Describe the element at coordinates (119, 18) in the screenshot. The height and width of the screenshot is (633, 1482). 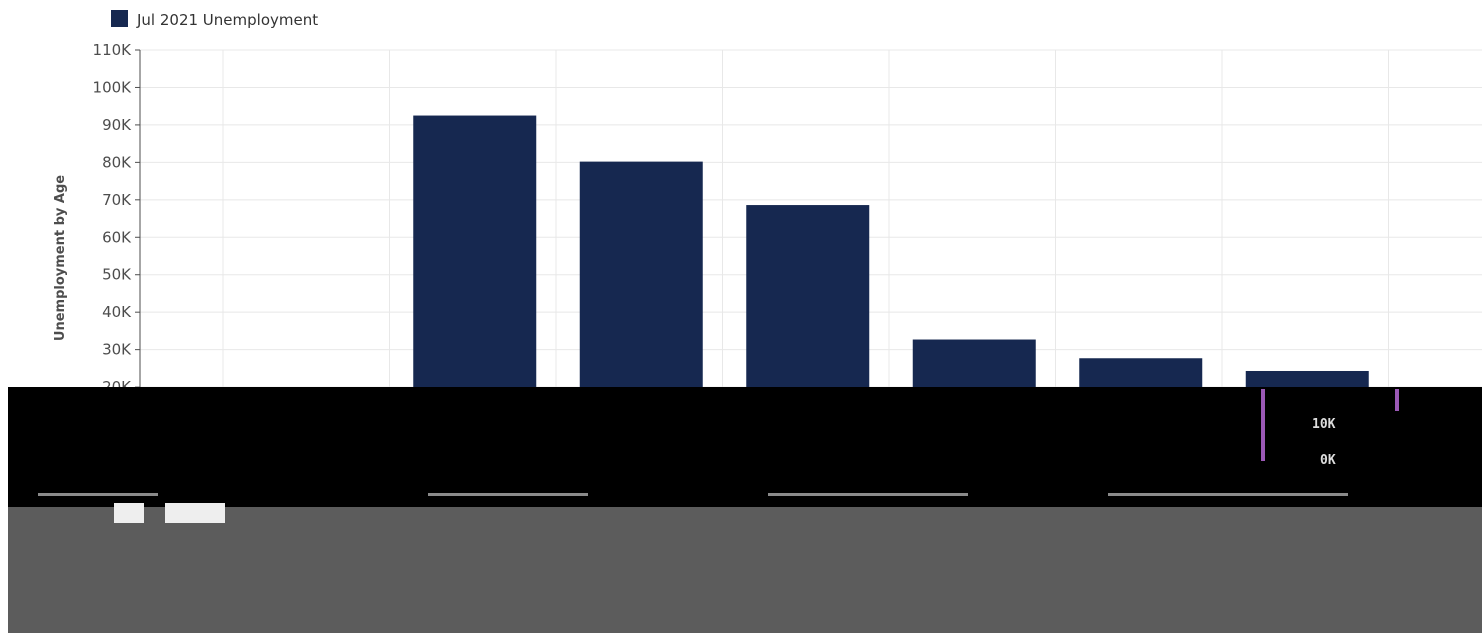
I see `legend-swatch` at that location.